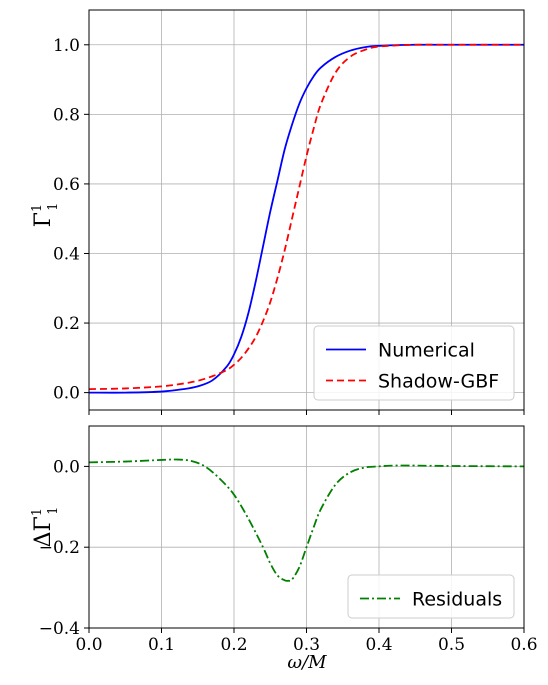 The width and height of the screenshot is (548, 685). Describe the element at coordinates (37, 512) in the screenshot. I see `bottom-ylabel-sup: 1` at that location.